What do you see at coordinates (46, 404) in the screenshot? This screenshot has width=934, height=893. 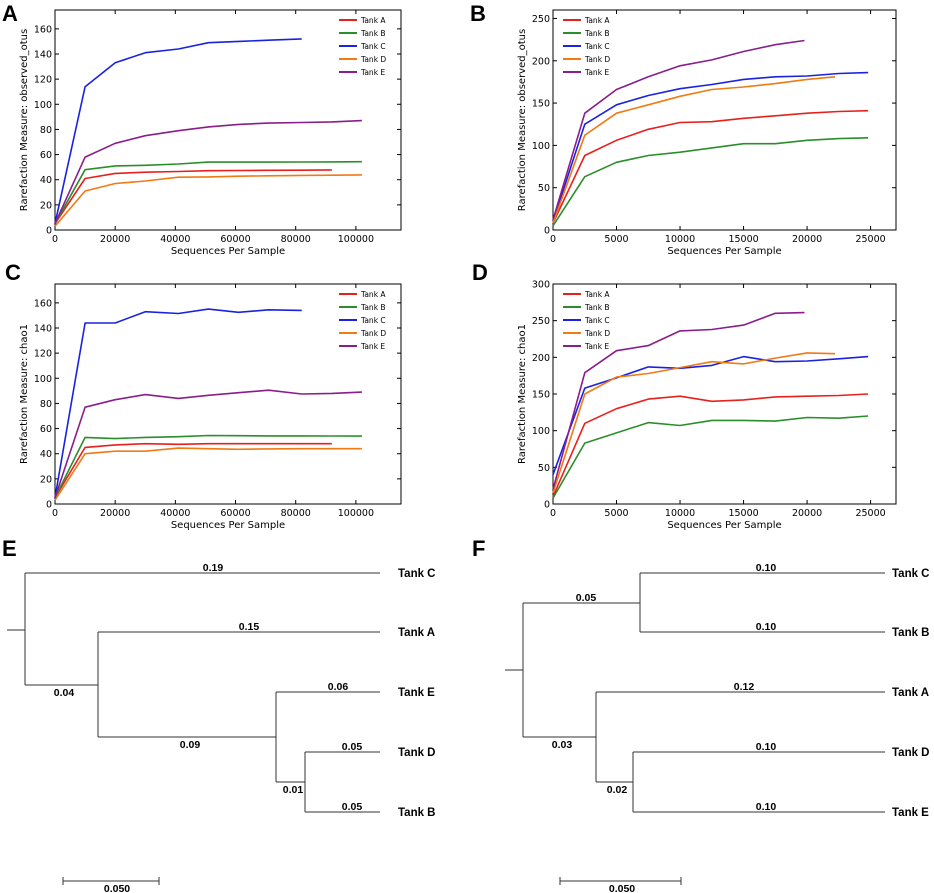 I see `y-tick-label: 80` at bounding box center [46, 404].